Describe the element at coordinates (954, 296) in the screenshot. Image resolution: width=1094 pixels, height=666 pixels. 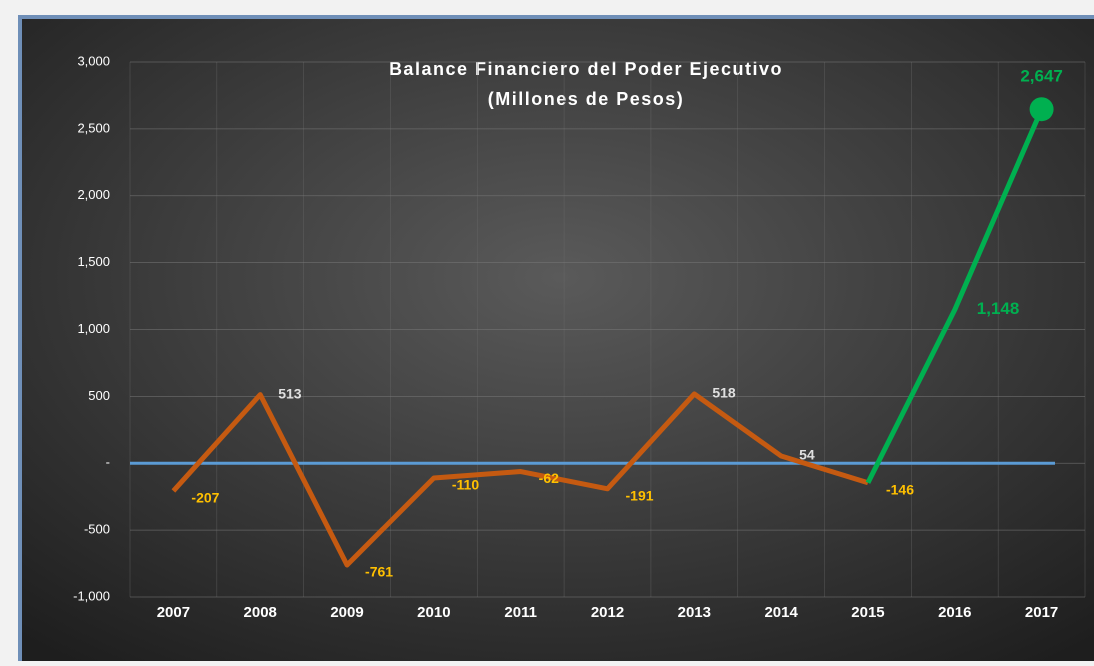
I see `line` at that location.